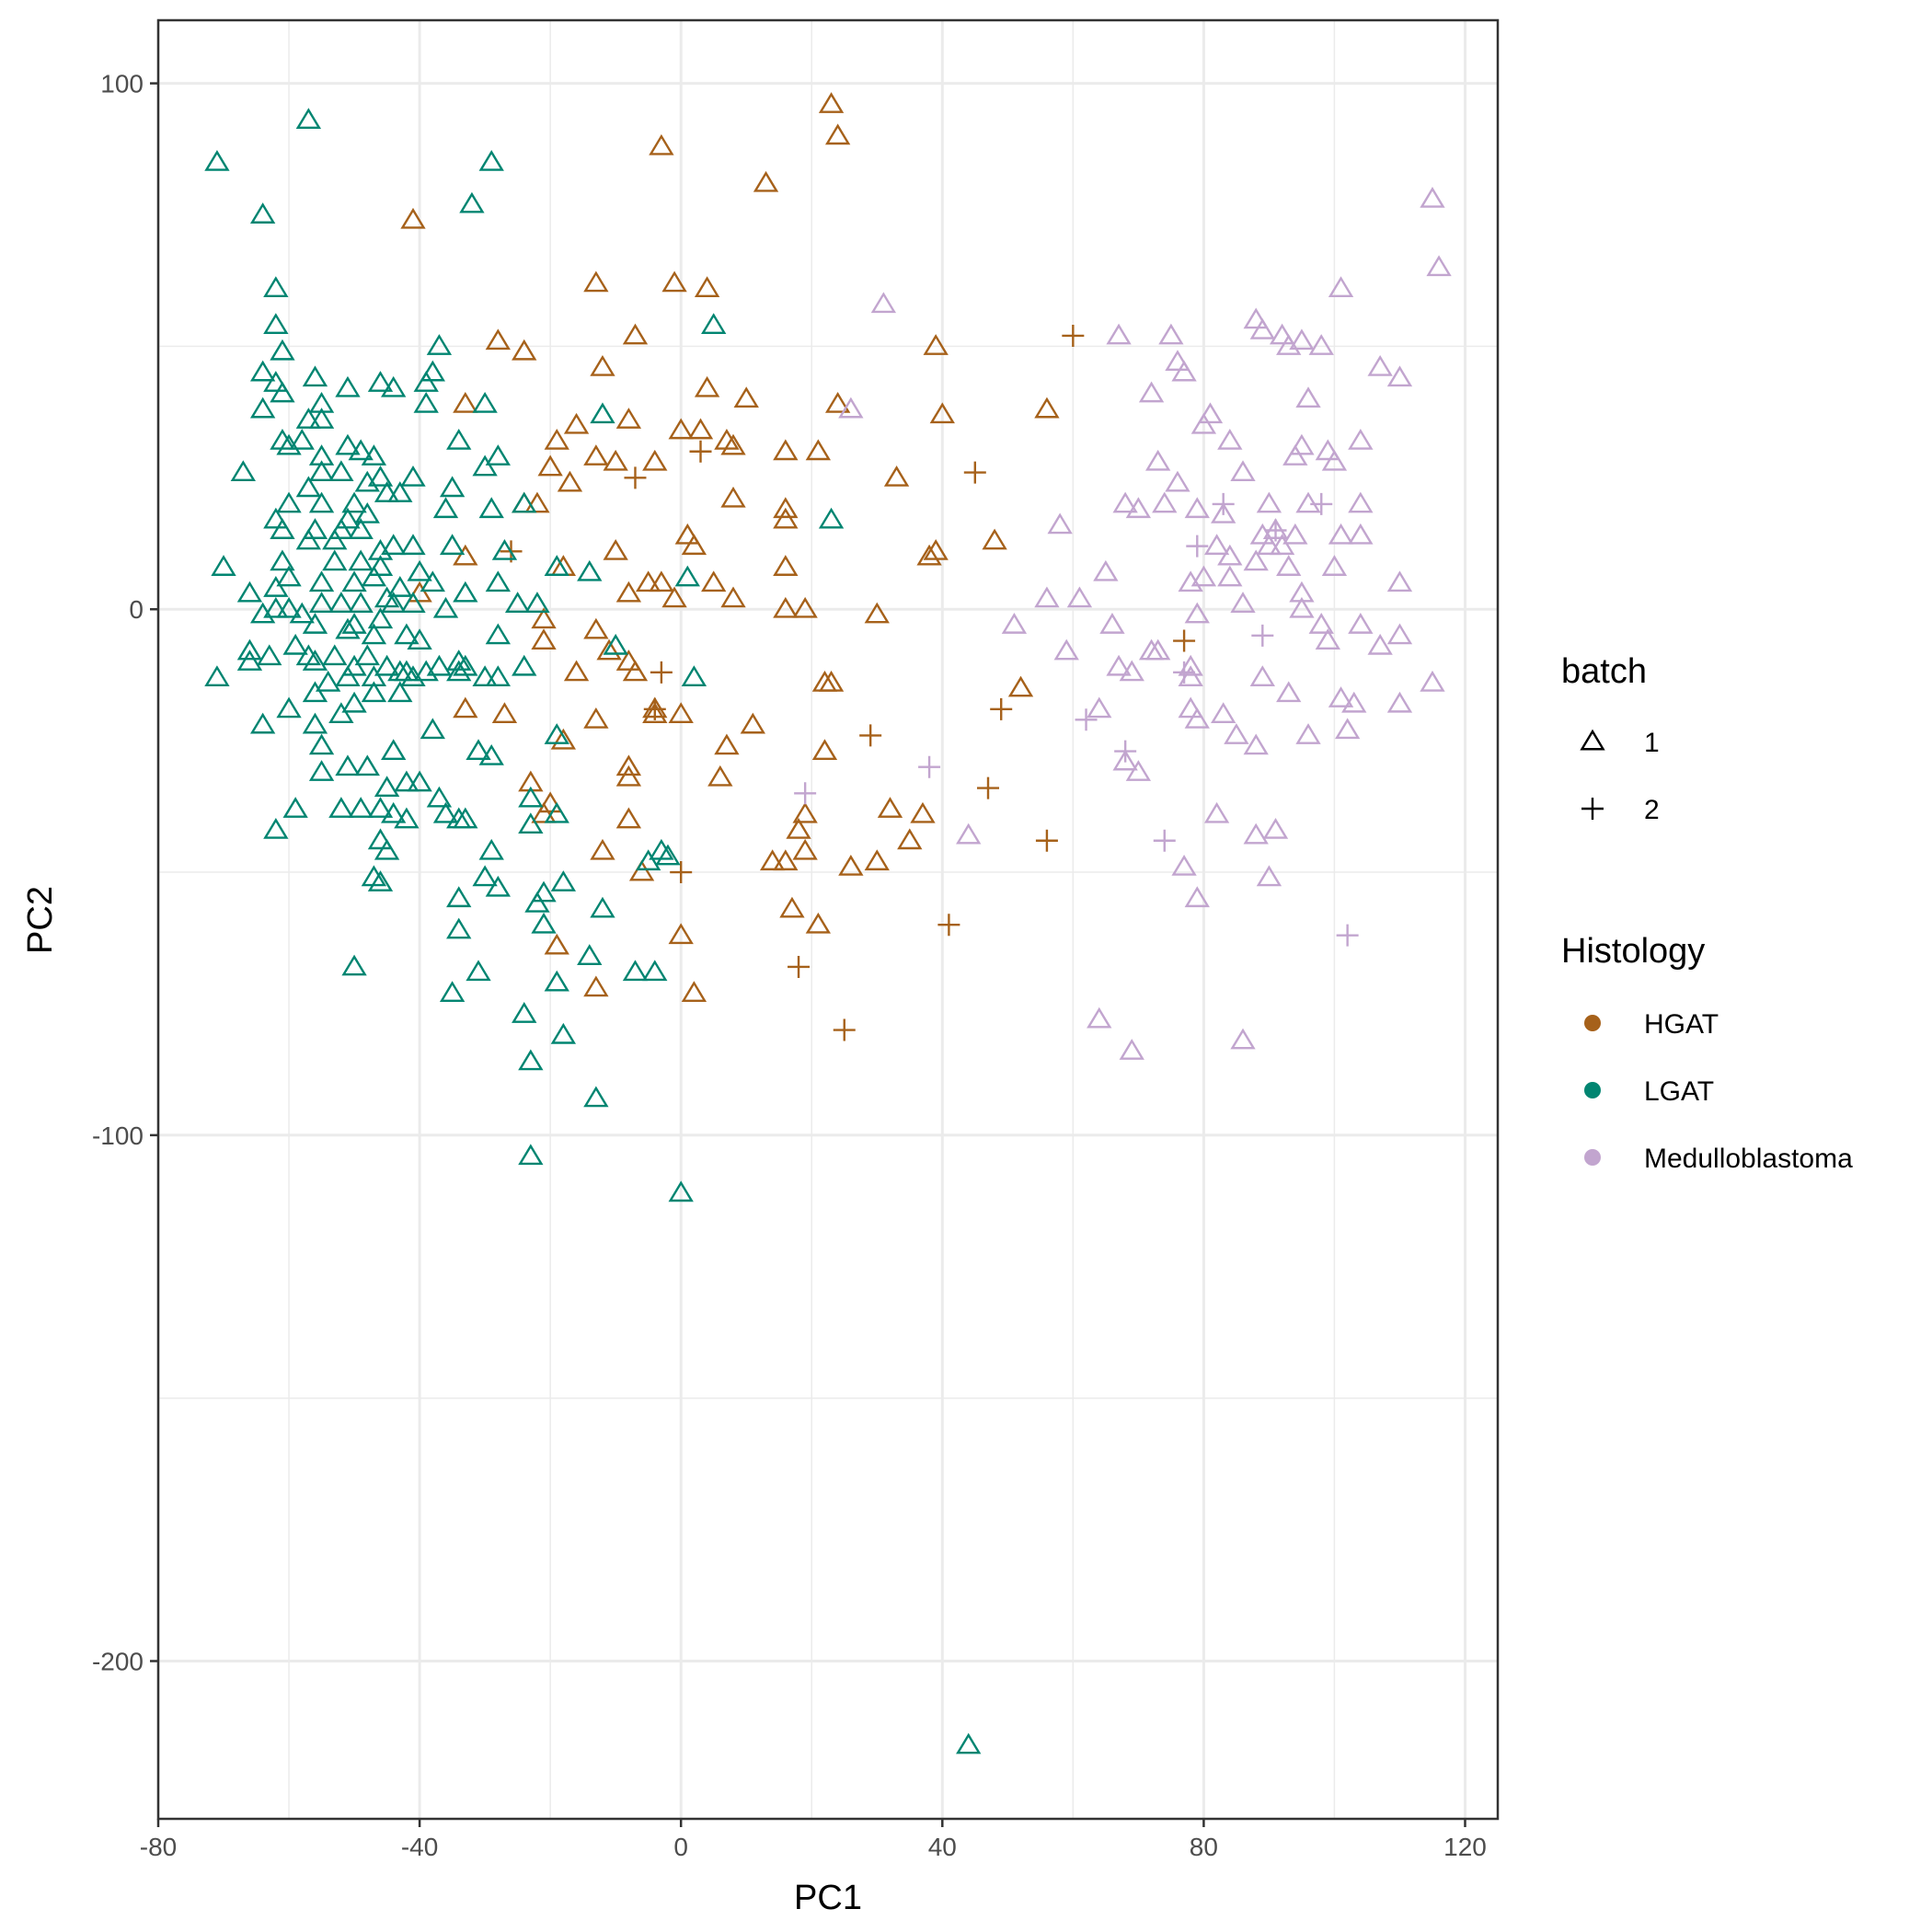 The image size is (1932, 1932). I want to click on legend-key-triangle-icon, so click(1592, 740).